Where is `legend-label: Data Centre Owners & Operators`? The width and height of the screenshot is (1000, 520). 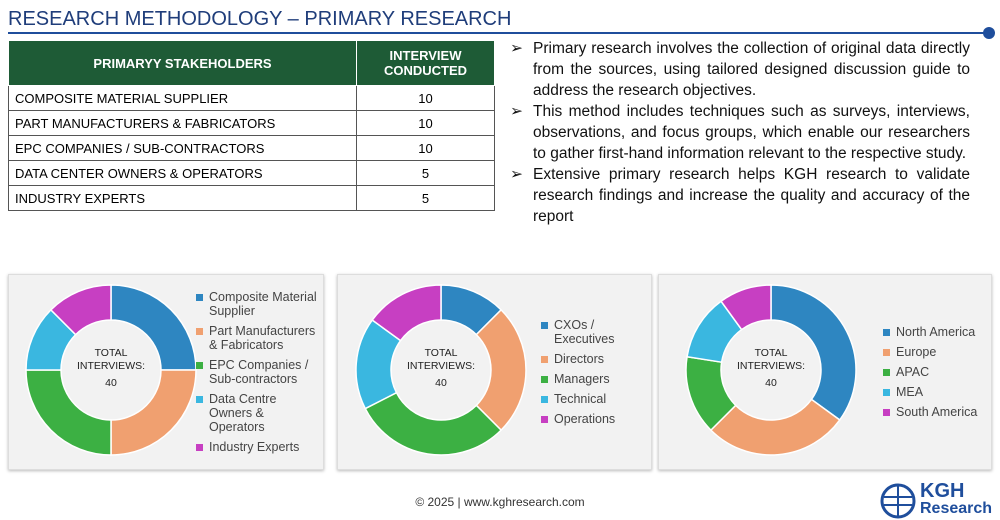 legend-label: Data Centre Owners & Operators is located at coordinates (243, 413).